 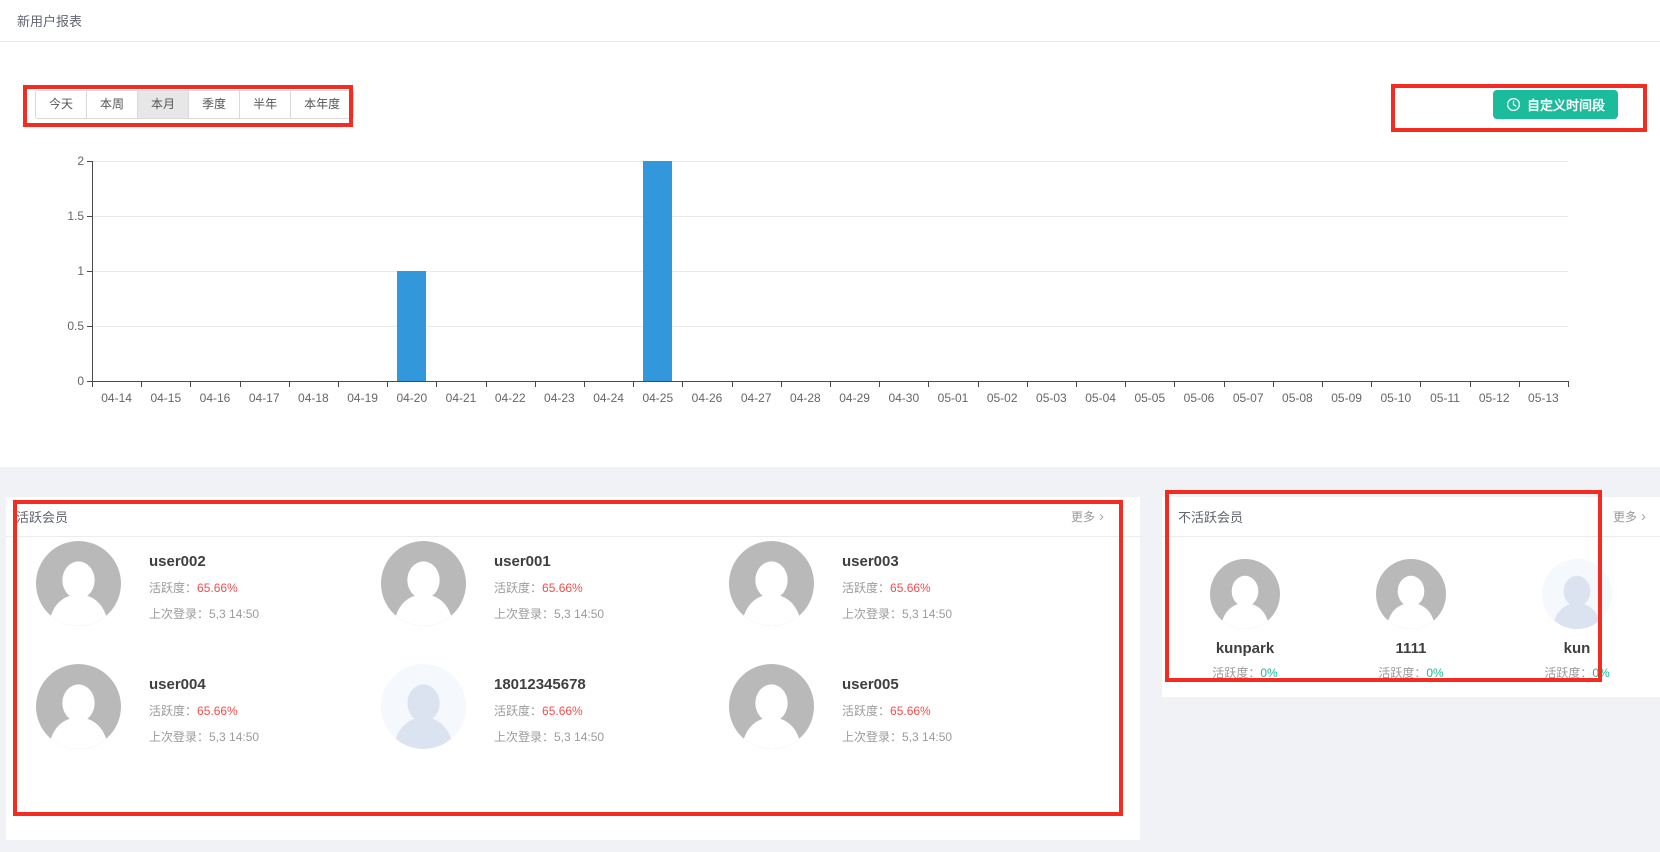 I want to click on inactive-member-card: kunpark 活跃度：0%, so click(x=1245, y=620).